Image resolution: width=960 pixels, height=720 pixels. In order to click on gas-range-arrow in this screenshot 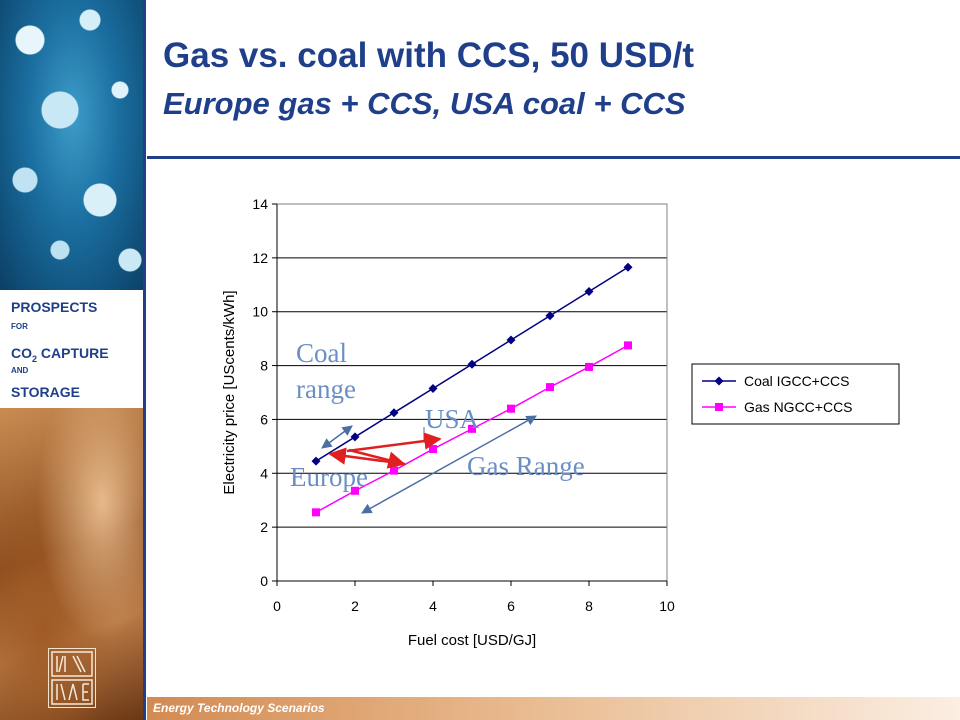, I will do `click(449, 464)`.